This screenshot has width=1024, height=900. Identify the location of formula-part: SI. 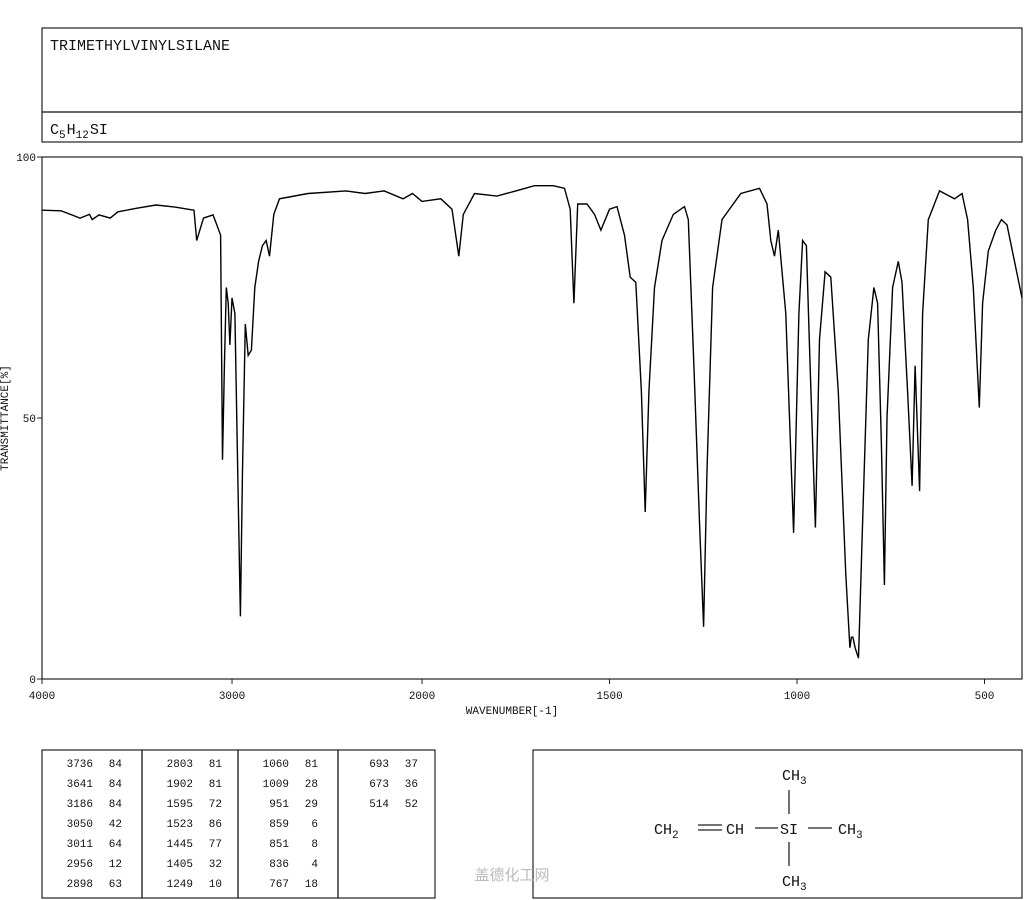
(99, 130).